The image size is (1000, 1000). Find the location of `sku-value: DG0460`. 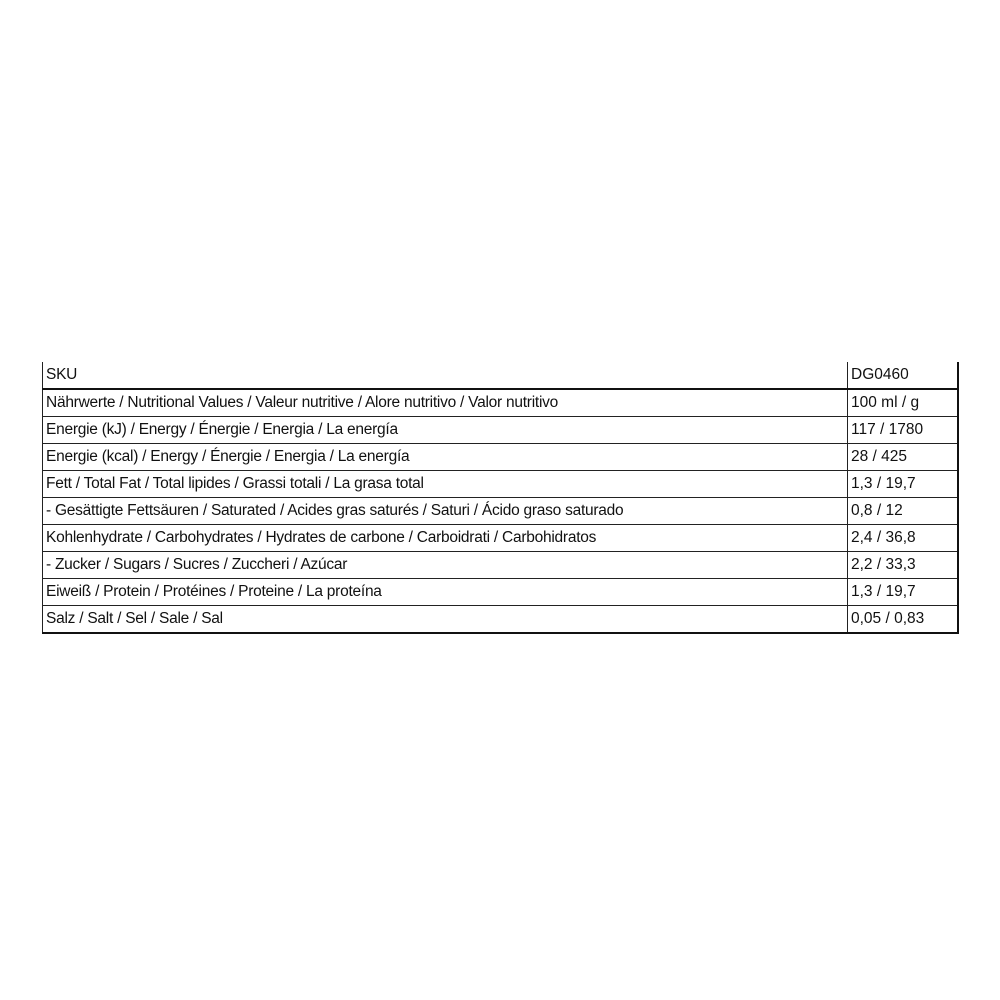

sku-value: DG0460 is located at coordinates (903, 376).